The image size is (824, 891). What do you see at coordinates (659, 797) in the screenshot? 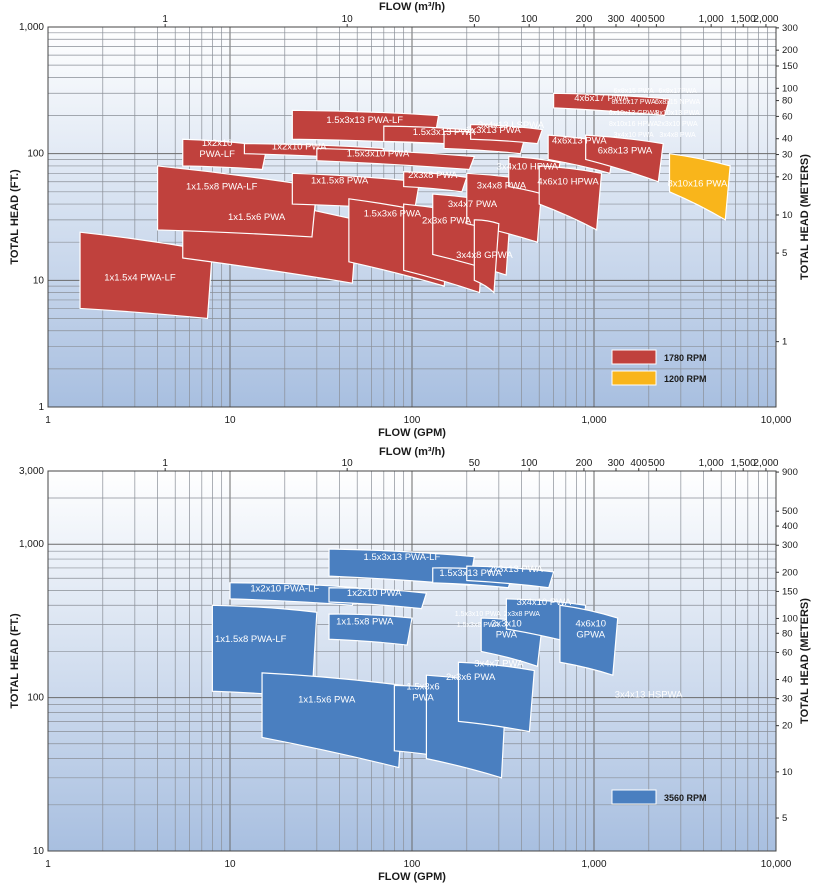
I see `legend: 3560 RPM` at bounding box center [659, 797].